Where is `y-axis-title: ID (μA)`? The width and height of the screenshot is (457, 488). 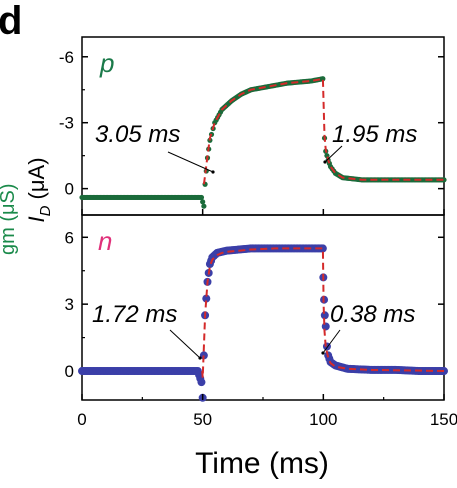 y-axis-title: ID (μA) is located at coordinates (39, 189).